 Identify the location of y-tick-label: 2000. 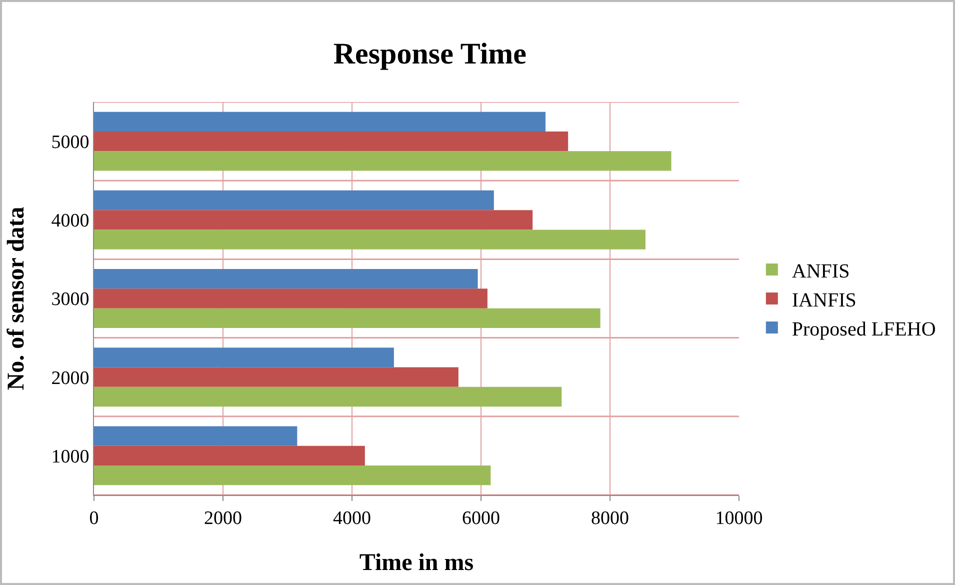
(70, 378).